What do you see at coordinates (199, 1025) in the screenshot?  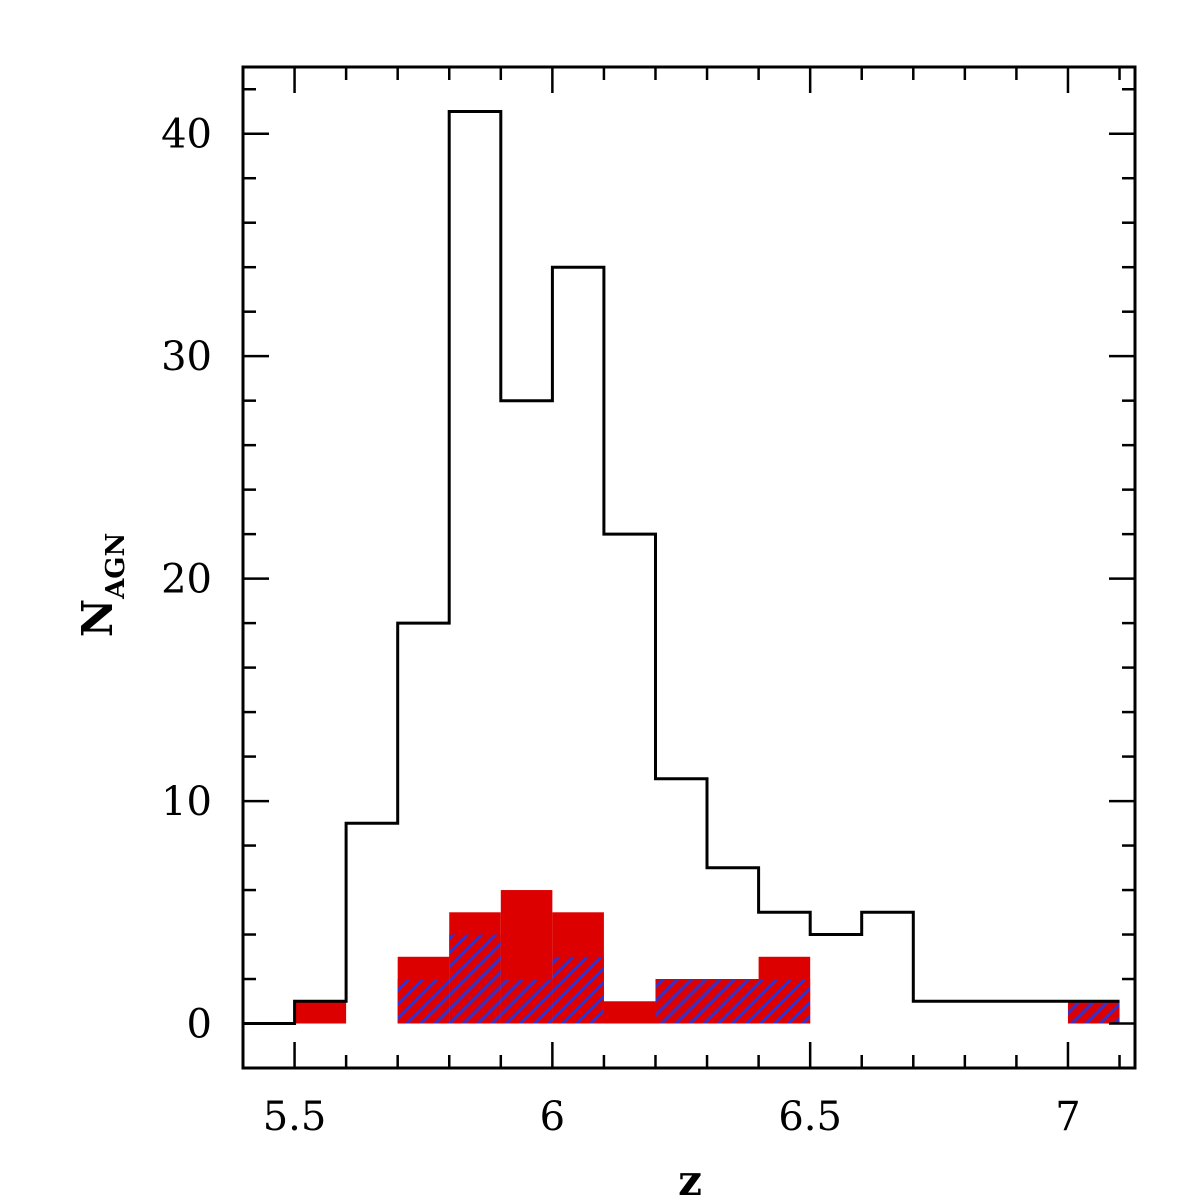 I see `y-tick-label: 0` at bounding box center [199, 1025].